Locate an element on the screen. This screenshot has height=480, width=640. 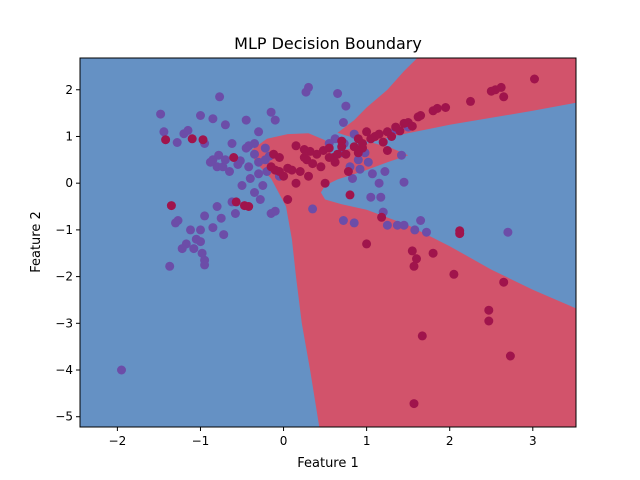
x-tick-label: 1 is located at coordinates (367, 441).